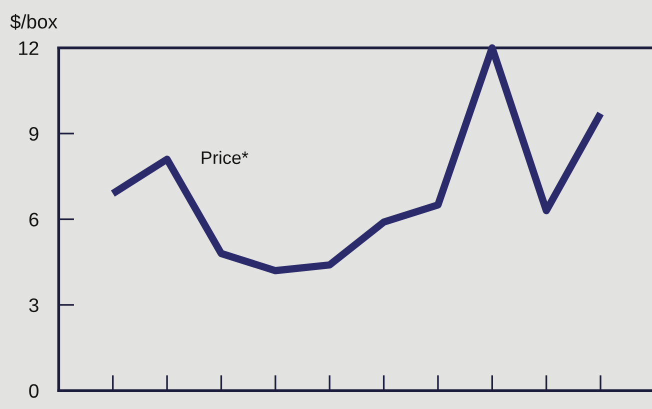  Describe the element at coordinates (33, 134) in the screenshot. I see `y-tick-label: 9` at that location.